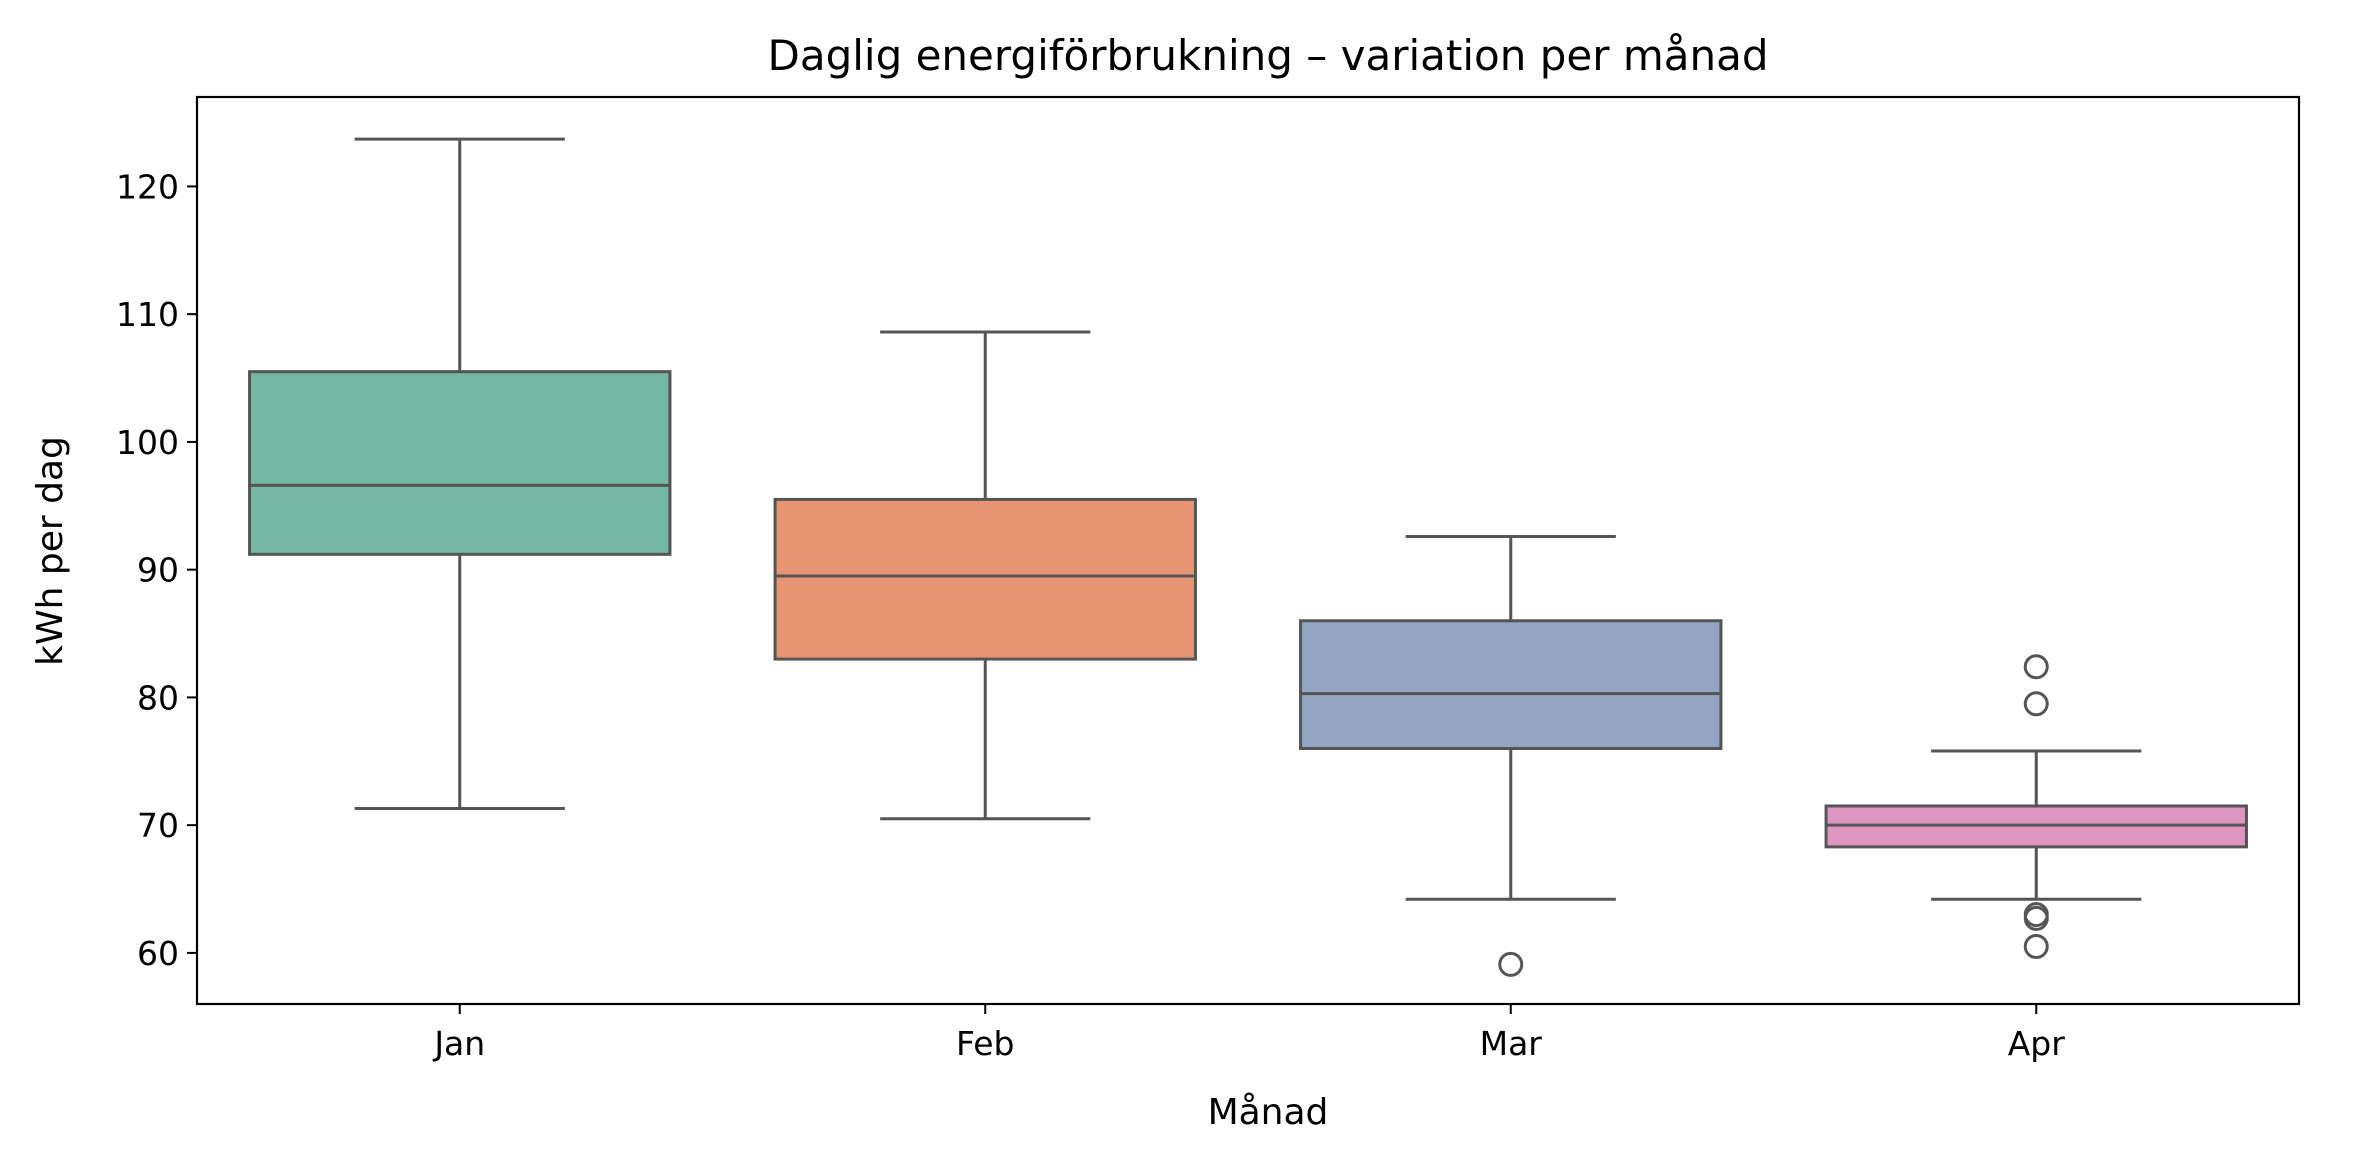  Describe the element at coordinates (50, 551) in the screenshot. I see `y-axis-label: kWh per dag` at that location.